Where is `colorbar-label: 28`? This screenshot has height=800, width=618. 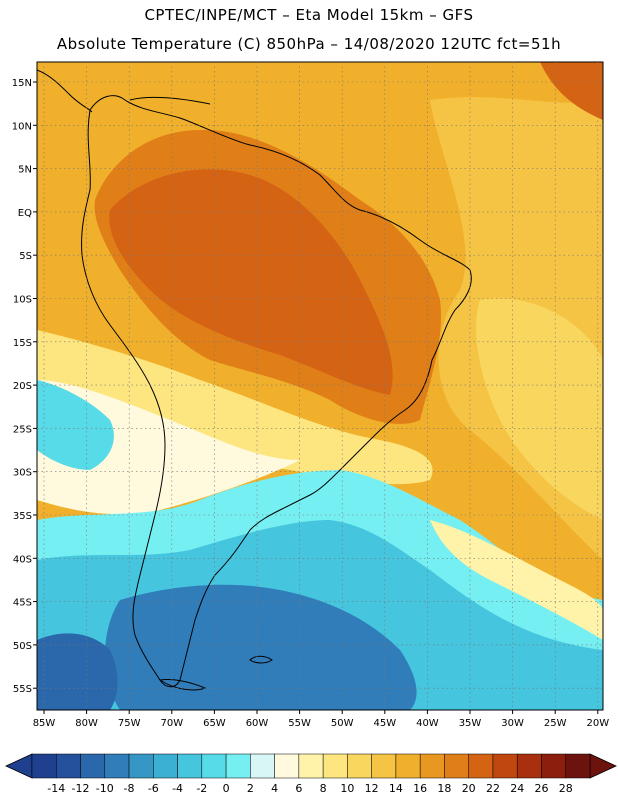
colorbar-label: 28 is located at coordinates (566, 788).